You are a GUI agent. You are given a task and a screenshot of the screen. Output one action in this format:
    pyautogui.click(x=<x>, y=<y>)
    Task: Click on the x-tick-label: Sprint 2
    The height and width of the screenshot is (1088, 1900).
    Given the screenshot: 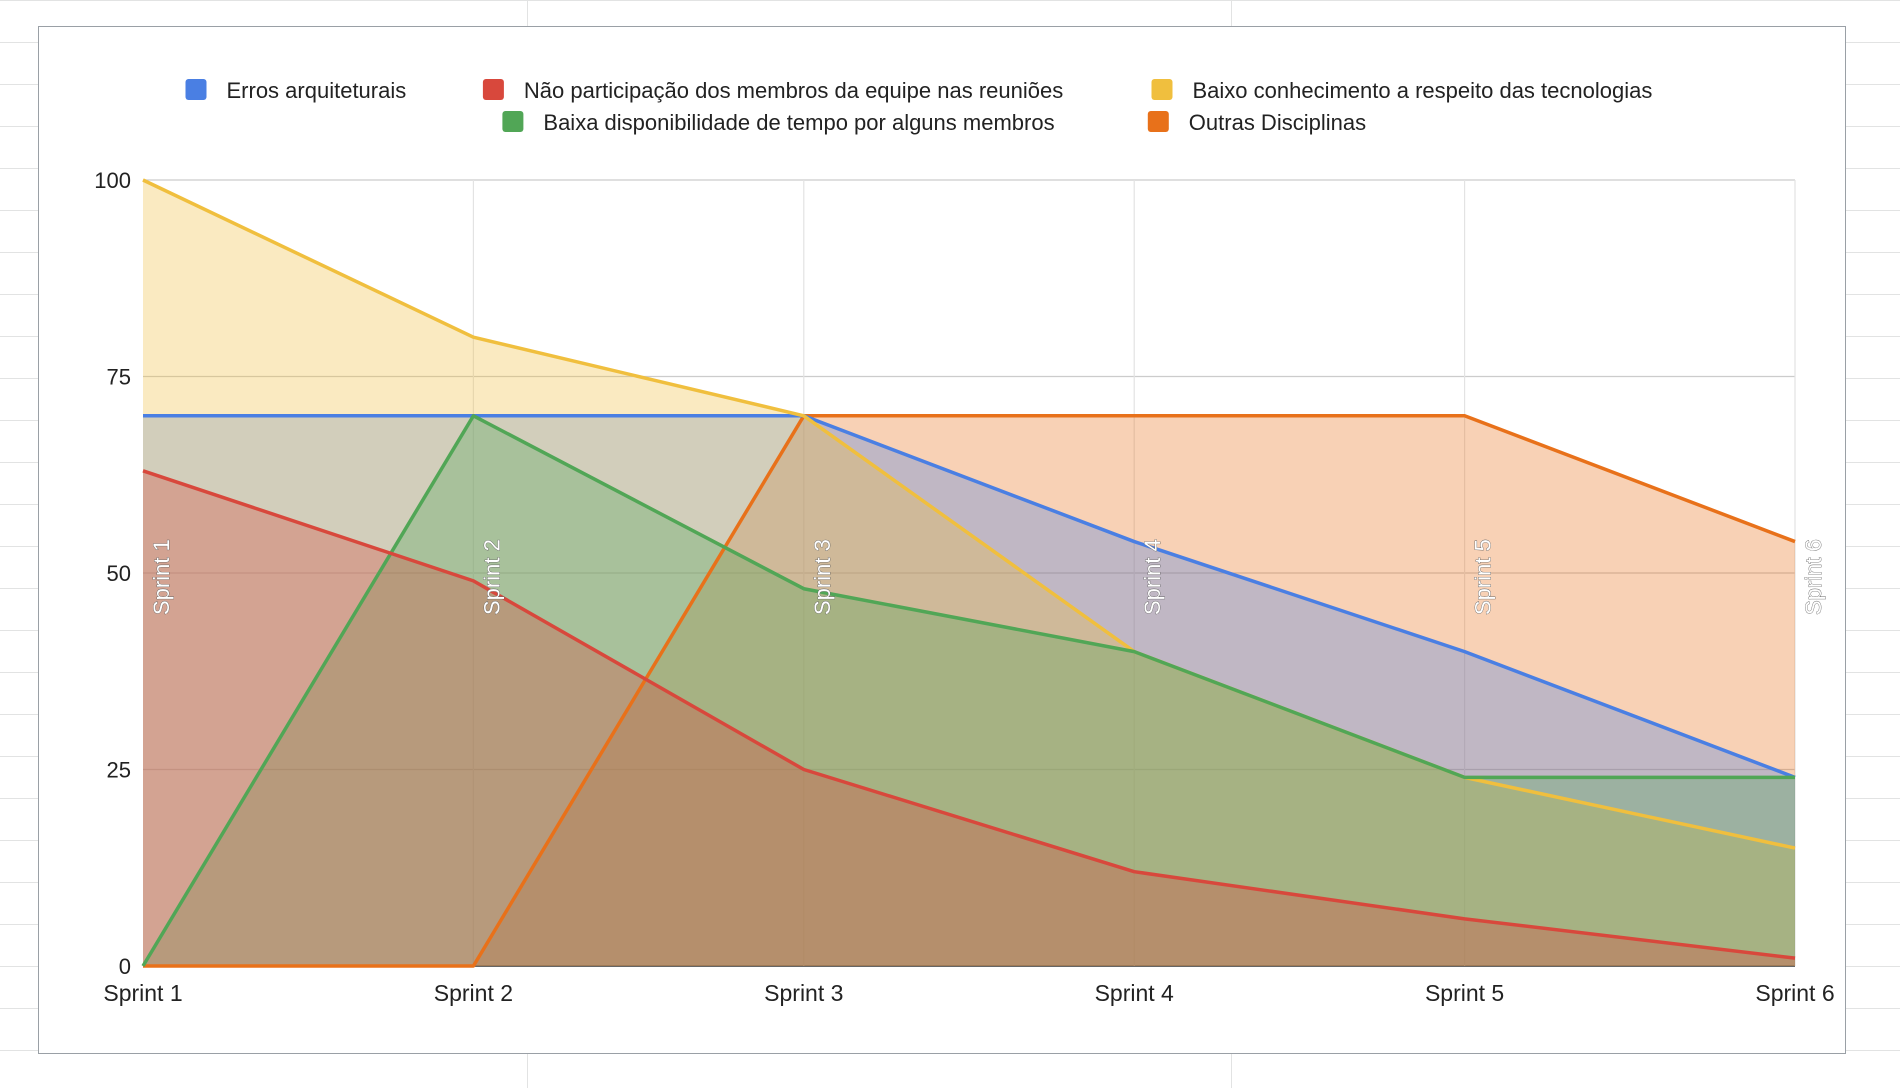 What is the action you would take?
    pyautogui.click(x=473, y=993)
    